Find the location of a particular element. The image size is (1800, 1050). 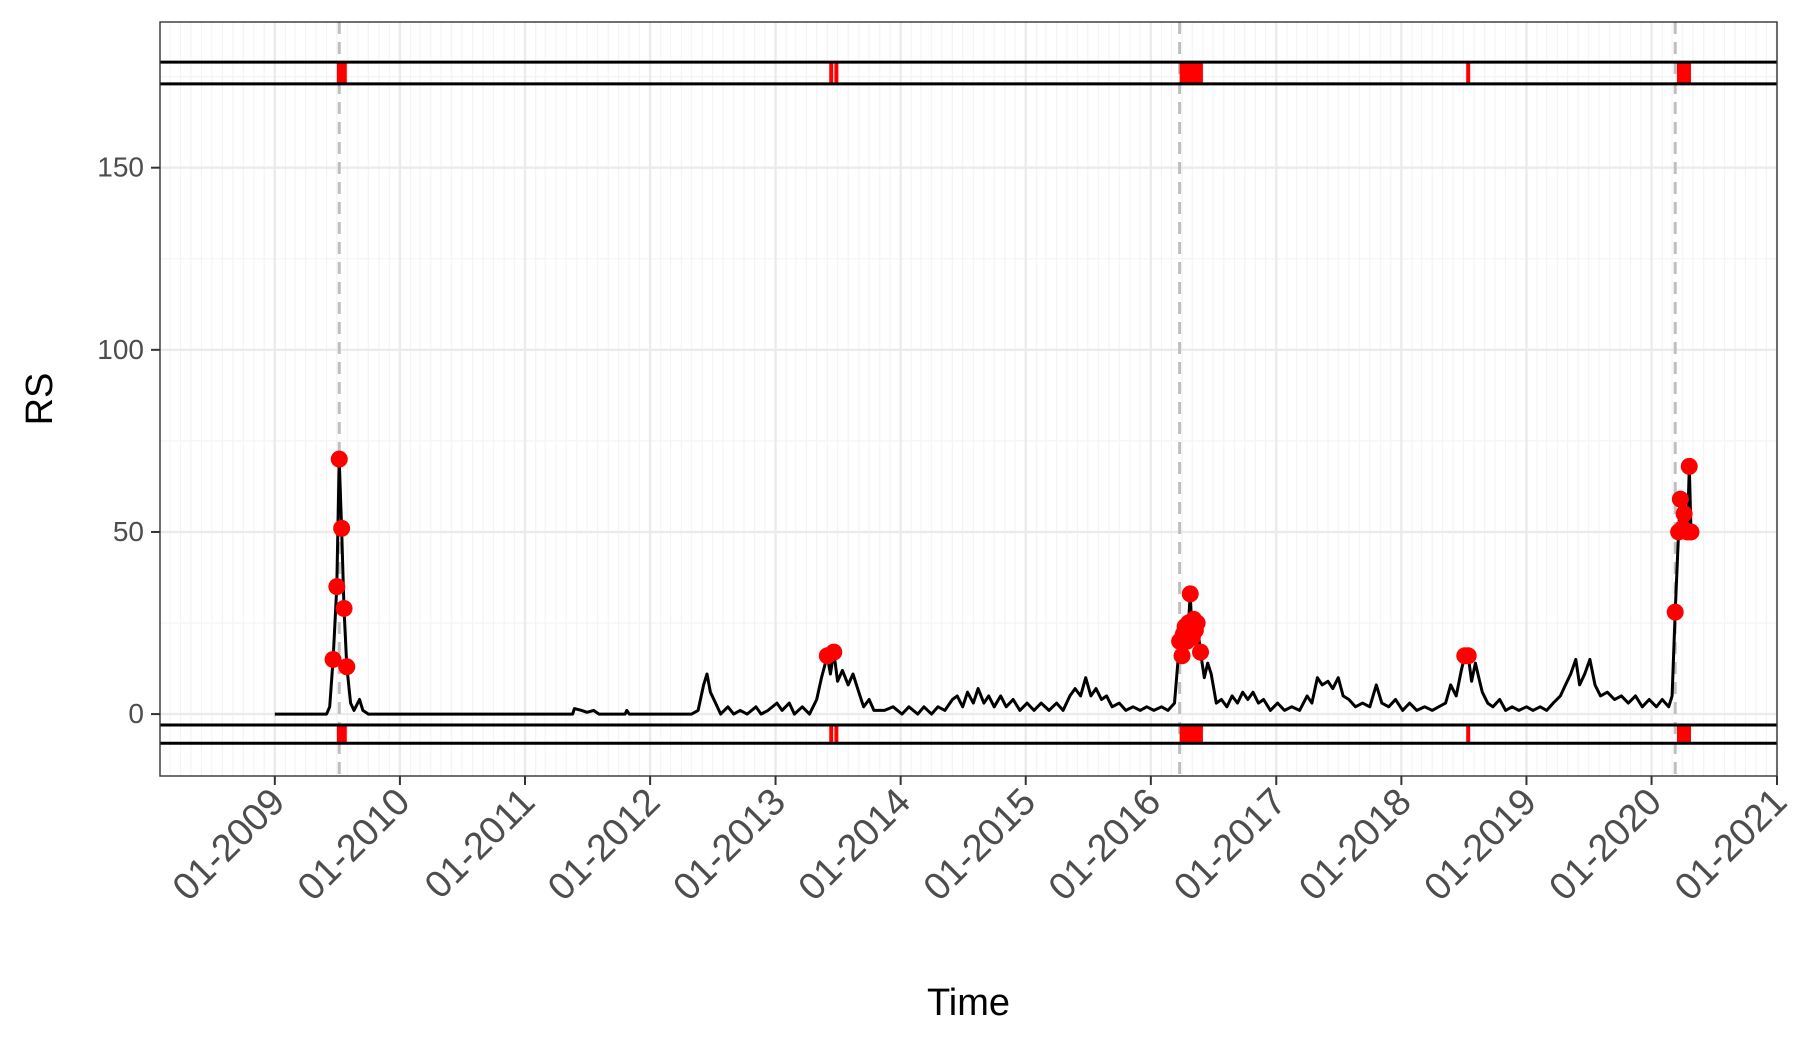

x-tick-label: 01-2009 is located at coordinates (229, 845).